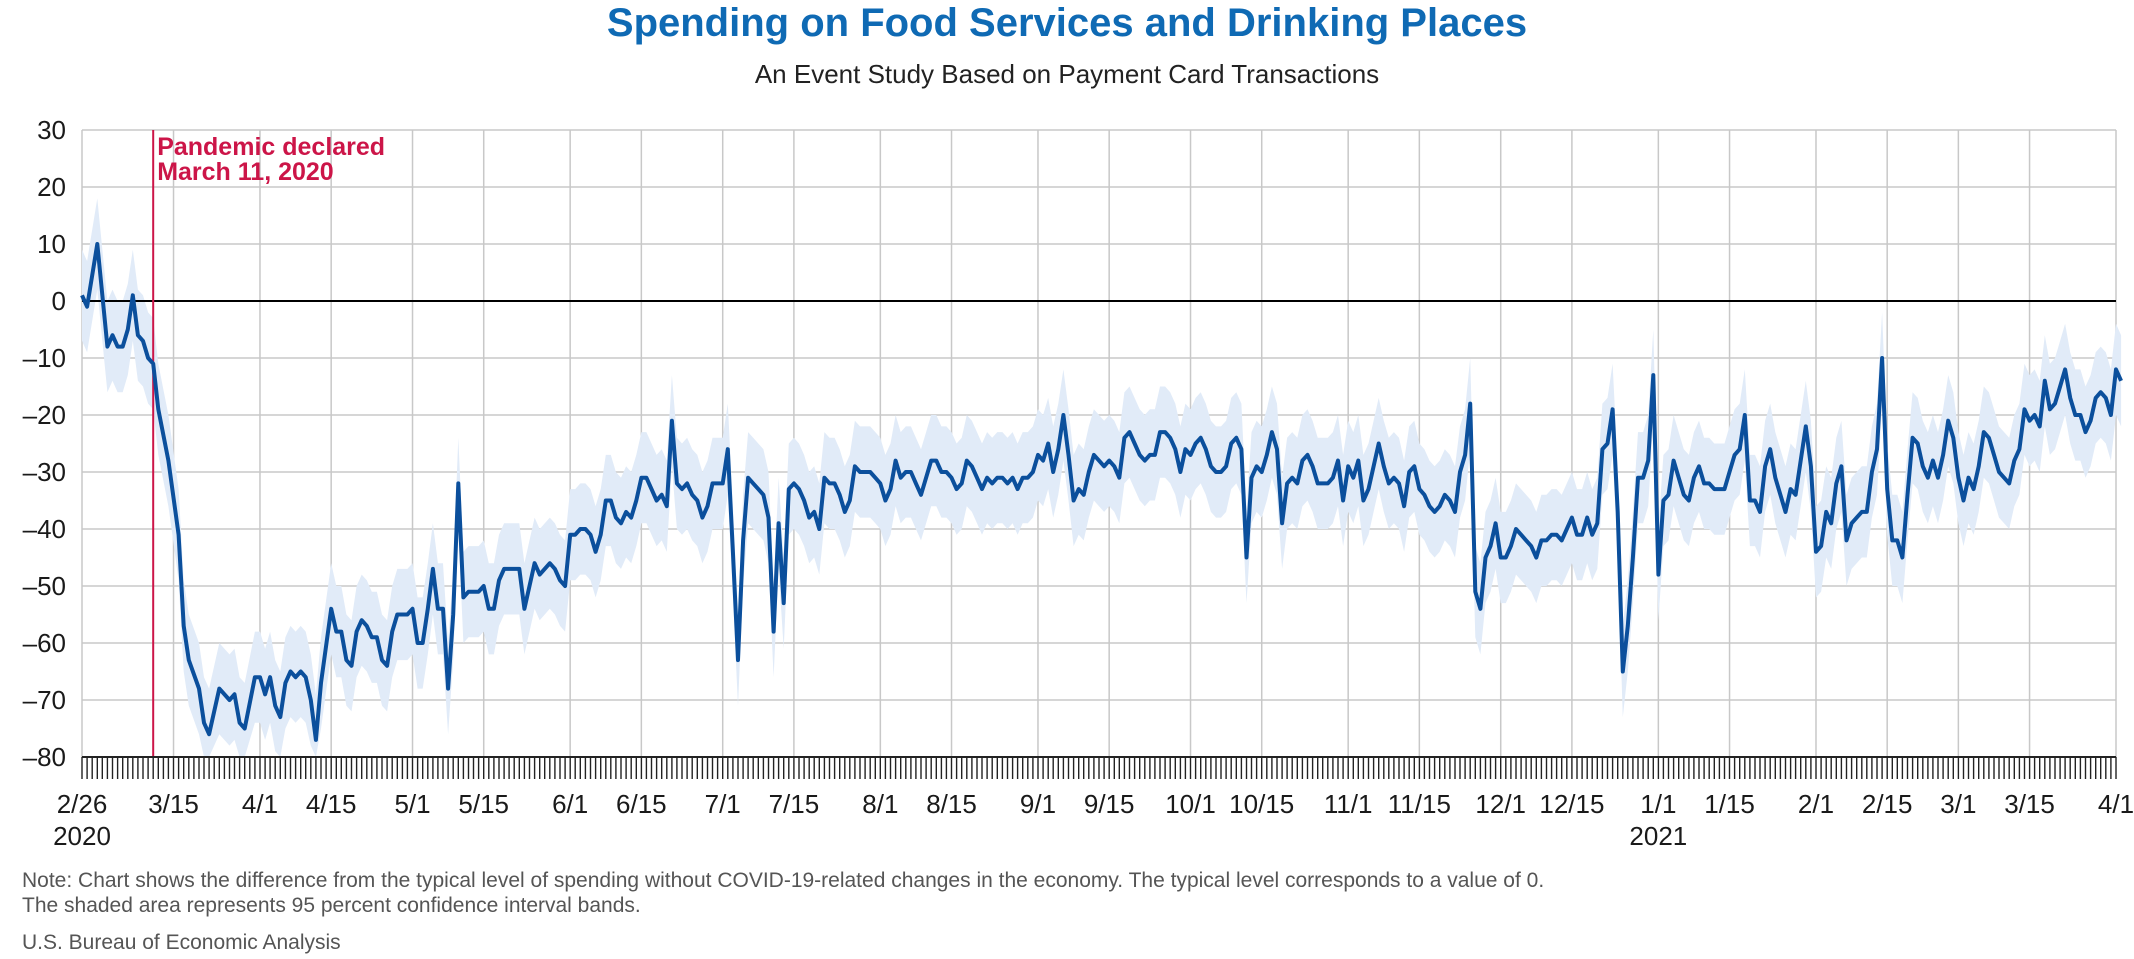 This screenshot has width=2134, height=959. I want to click on x-tick-year-label: 2021, so click(1658, 836).